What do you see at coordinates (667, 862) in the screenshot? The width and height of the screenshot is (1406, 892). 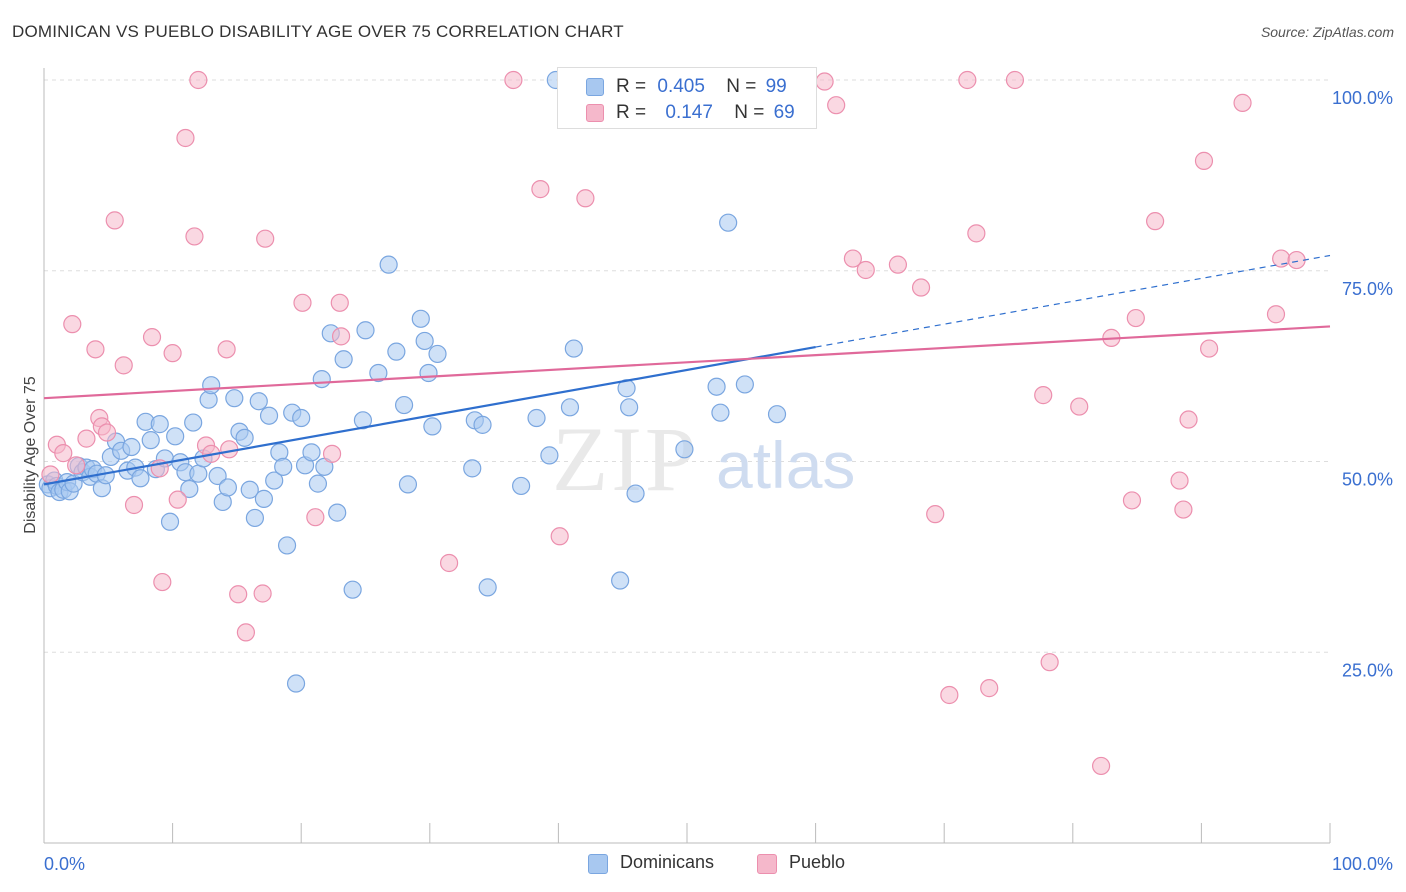 I see `bottom-legend-label: Dominicans` at bounding box center [667, 862].